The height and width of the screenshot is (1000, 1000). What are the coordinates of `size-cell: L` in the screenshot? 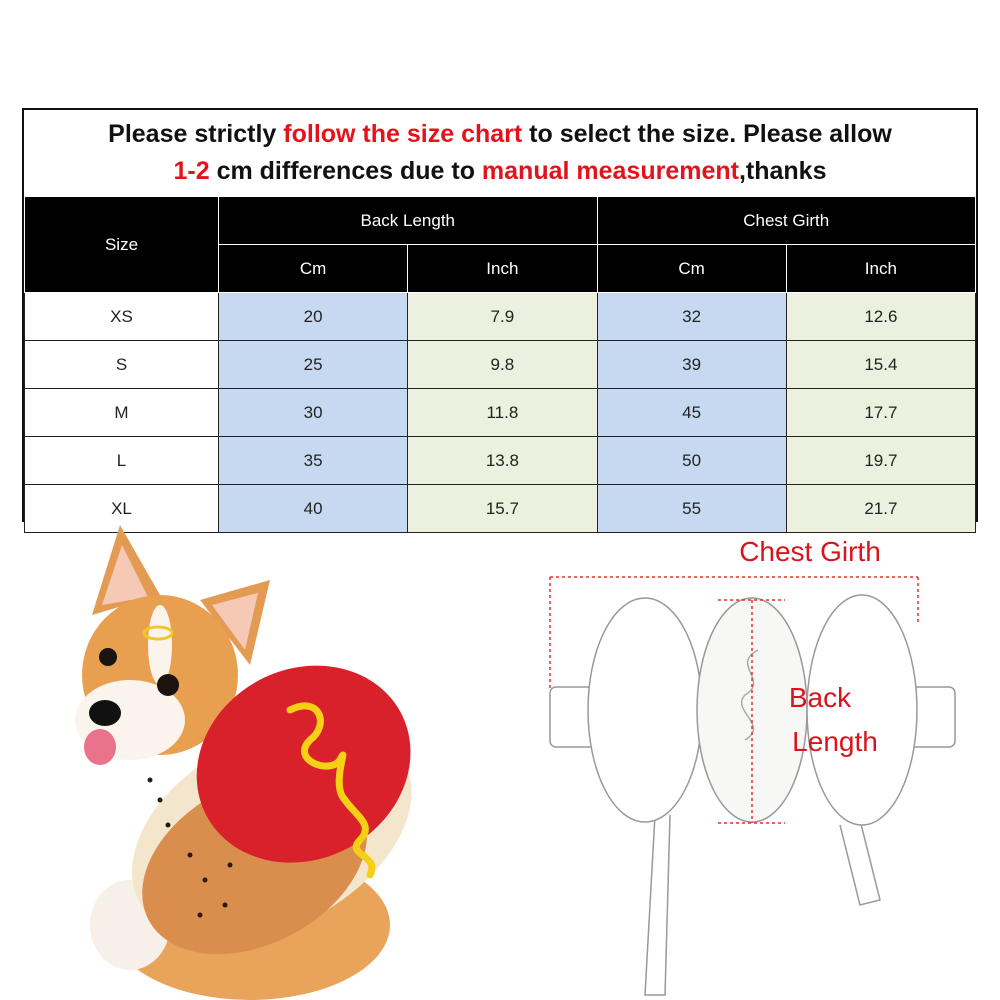 It's located at (121, 460).